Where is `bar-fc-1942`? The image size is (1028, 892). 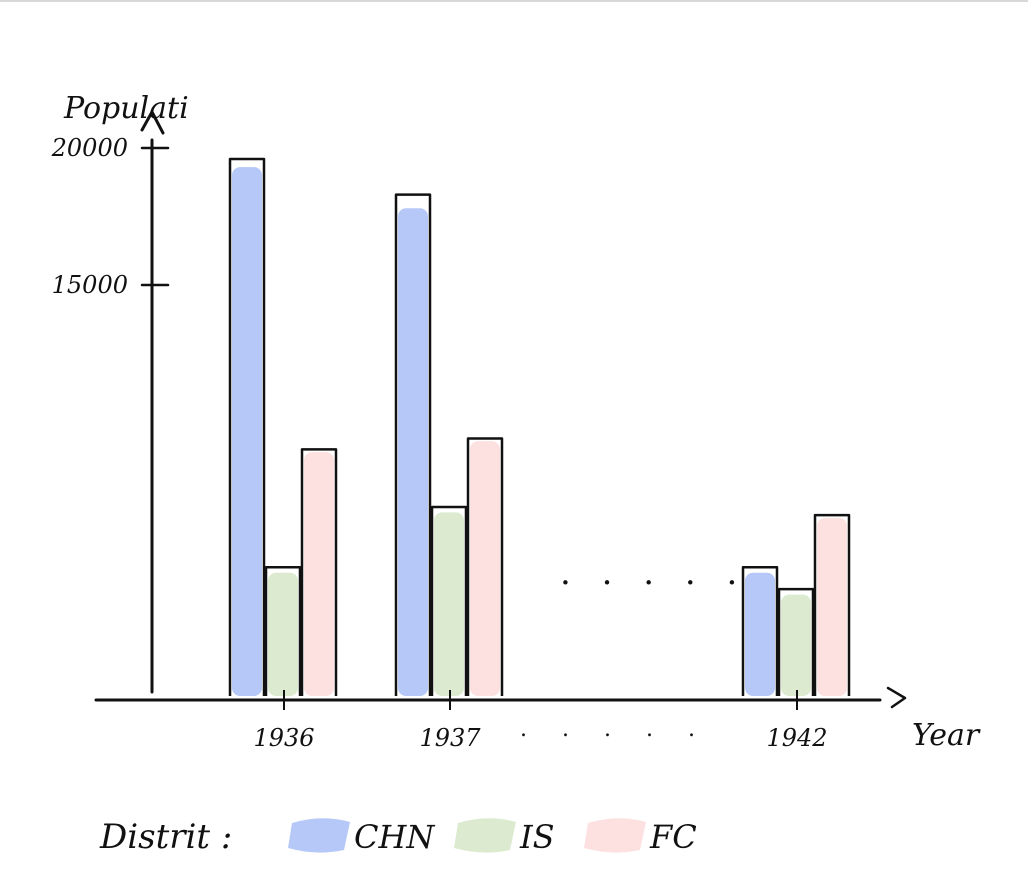
bar-fc-1942 is located at coordinates (832, 606).